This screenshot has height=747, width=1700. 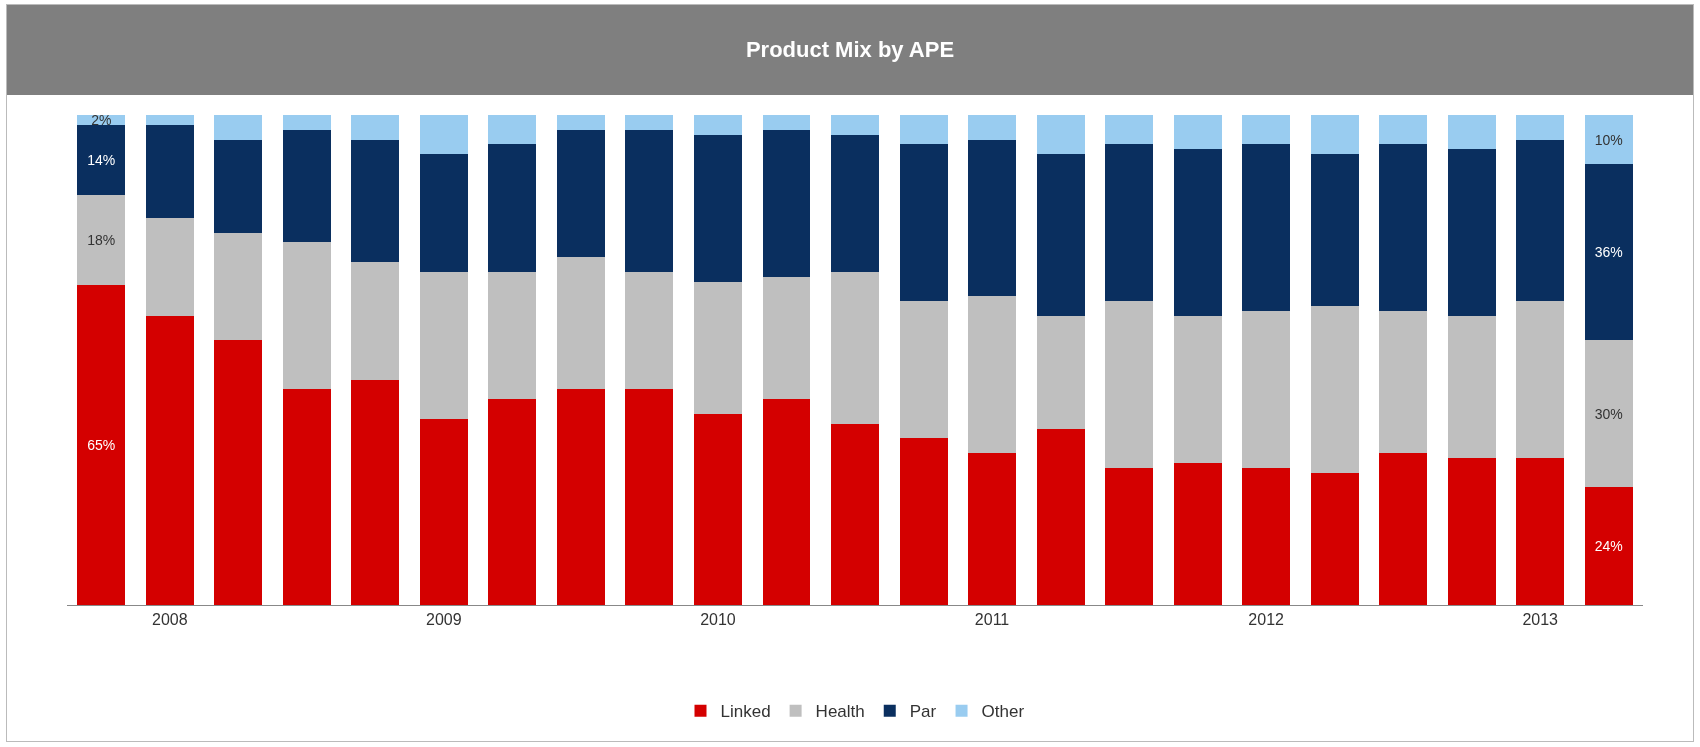 I want to click on chart-title: Product Mix by APE, so click(x=850, y=50).